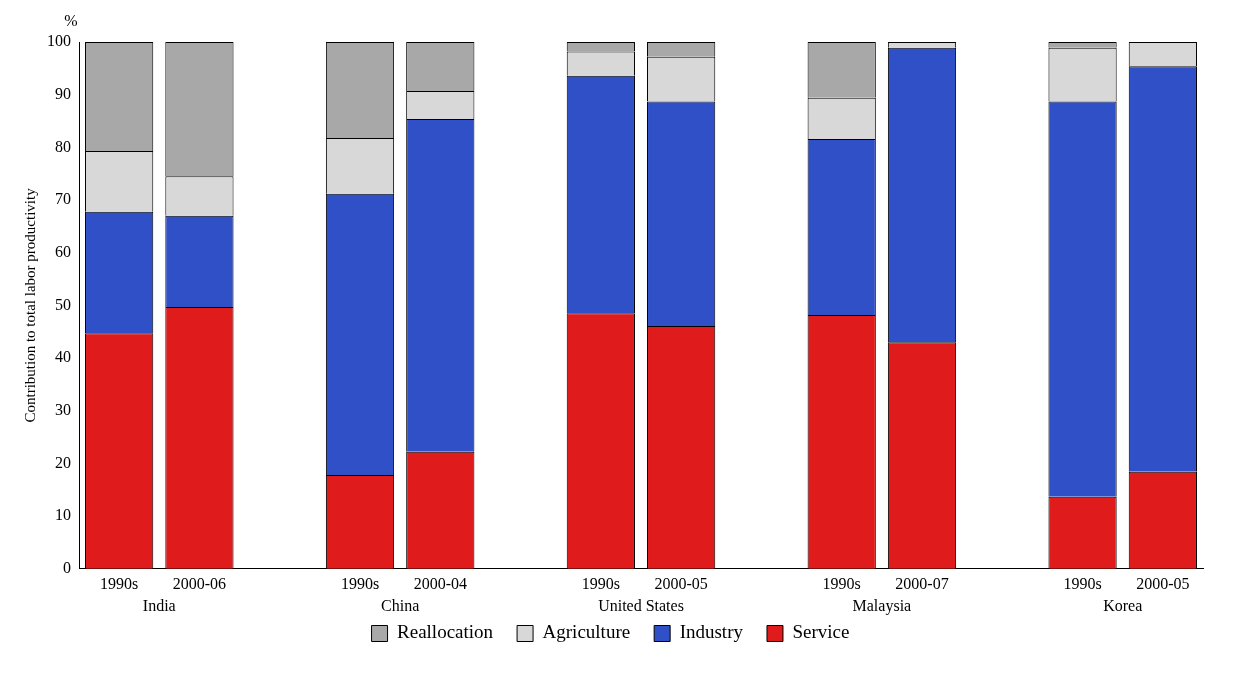 Image resolution: width=1243 pixels, height=675 pixels. I want to click on x-tick-label: 2000-04, so click(440, 583).